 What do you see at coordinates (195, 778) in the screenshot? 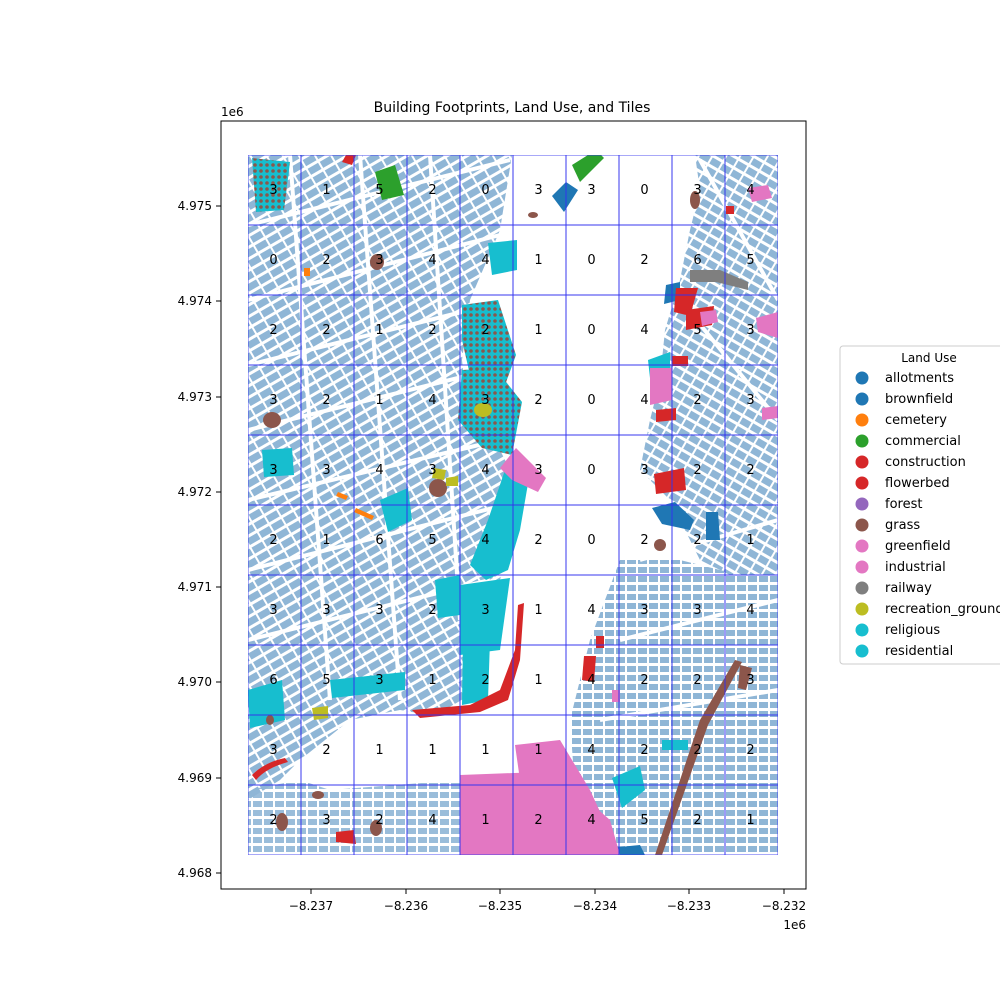
I see `y-tick-label: 4.969` at bounding box center [195, 778].